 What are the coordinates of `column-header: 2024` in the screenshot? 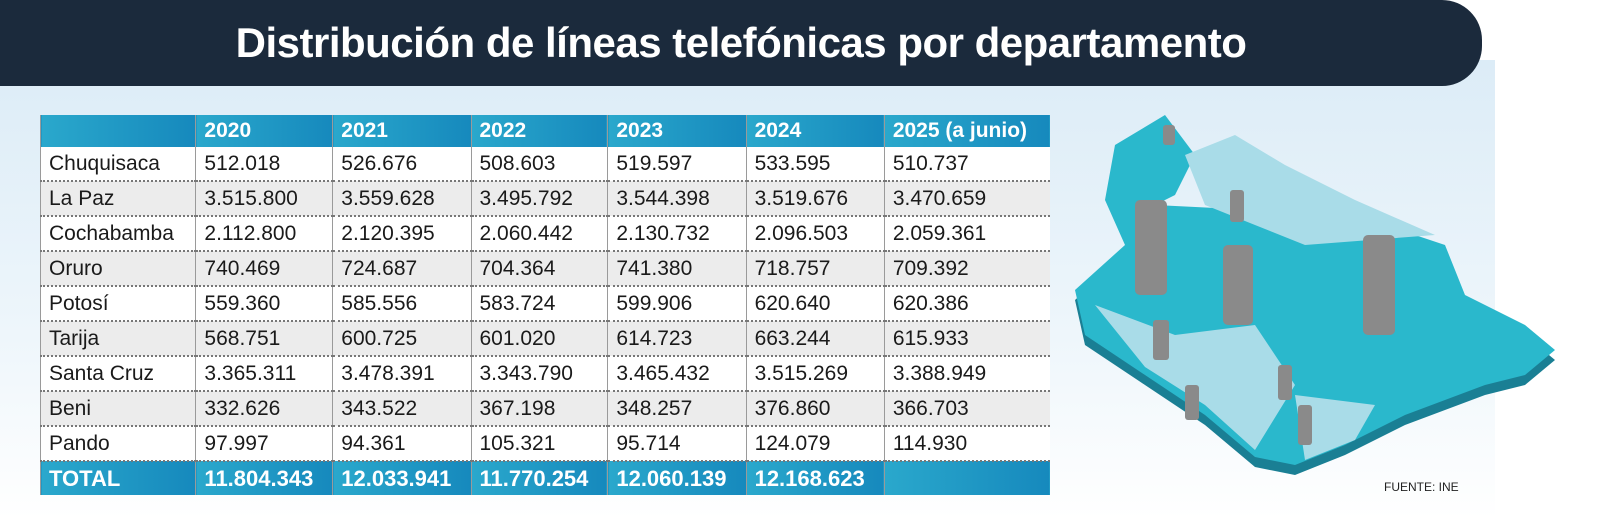 It's located at (815, 131).